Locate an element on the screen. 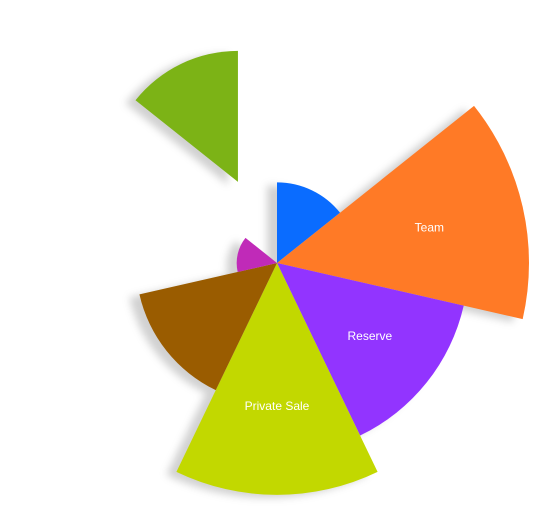 This screenshot has height=525, width=540. chart-labels: Team Reserve Private Sale is located at coordinates (344, 316).